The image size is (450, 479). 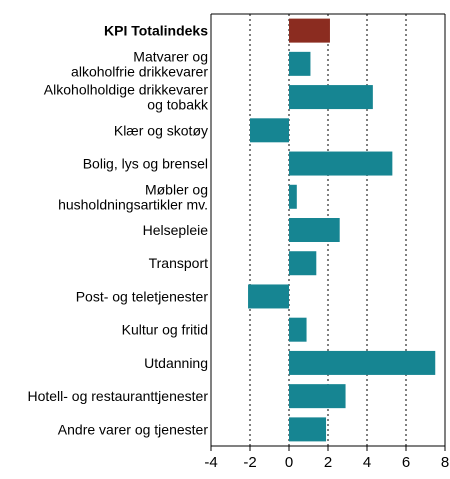 What do you see at coordinates (145, 164) in the screenshot?
I see `category-label: Bolig, lys og brensel` at bounding box center [145, 164].